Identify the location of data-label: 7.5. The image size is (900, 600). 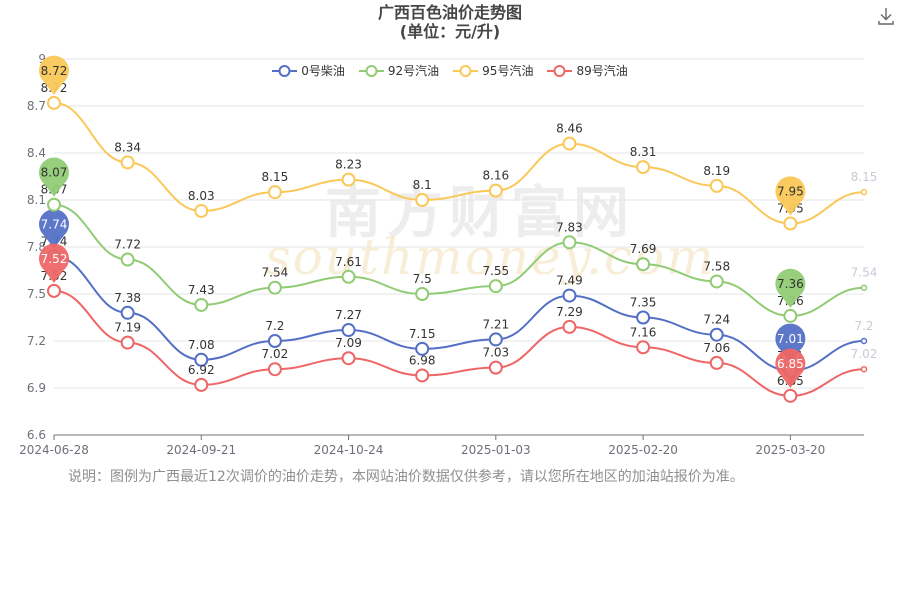
(422, 279).